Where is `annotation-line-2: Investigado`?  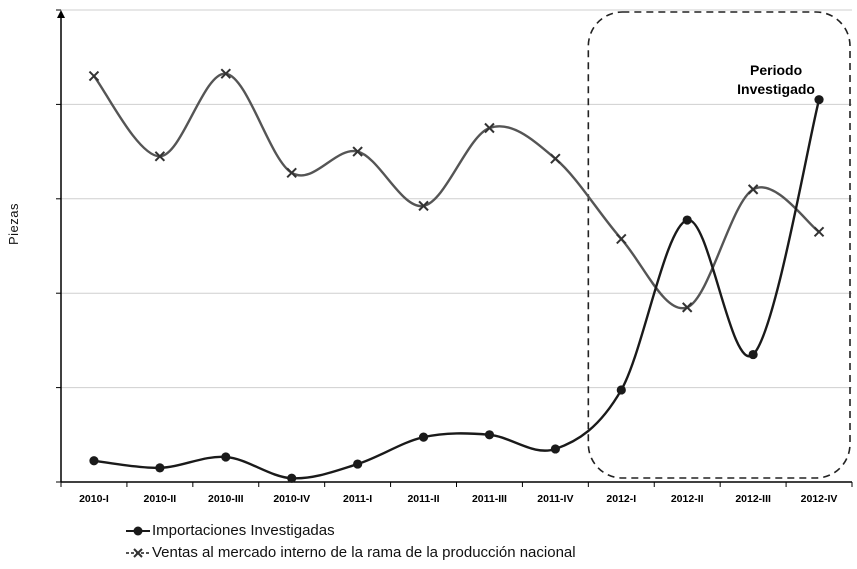 annotation-line-2: Investigado is located at coordinates (776, 89).